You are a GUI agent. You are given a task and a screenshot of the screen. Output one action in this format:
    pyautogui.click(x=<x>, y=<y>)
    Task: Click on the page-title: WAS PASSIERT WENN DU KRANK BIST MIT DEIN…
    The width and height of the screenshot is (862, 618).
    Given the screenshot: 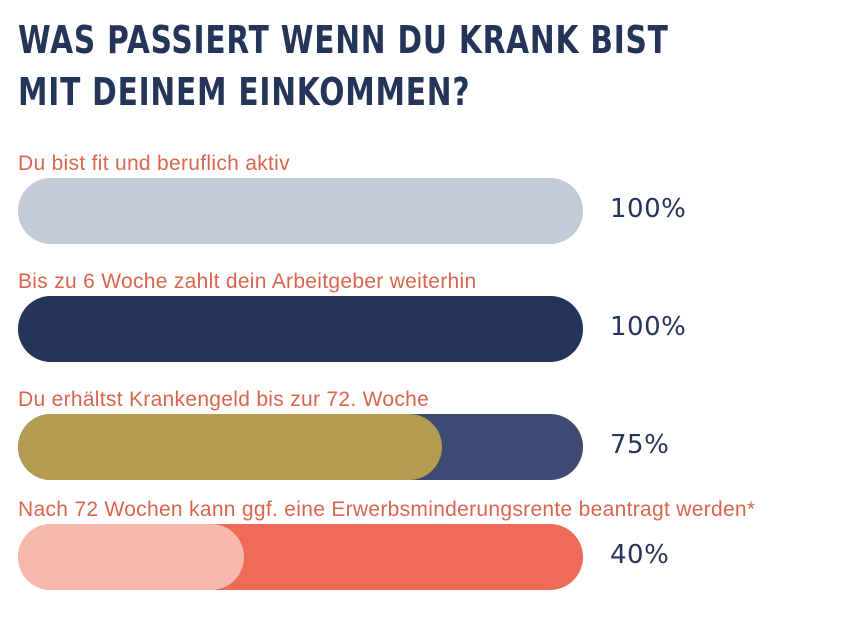 What is the action you would take?
    pyautogui.click(x=343, y=66)
    